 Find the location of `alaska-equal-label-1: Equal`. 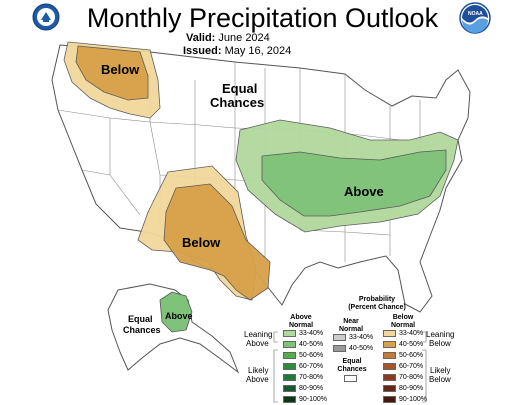

alaska-equal-label-1: Equal is located at coordinates (140, 319).